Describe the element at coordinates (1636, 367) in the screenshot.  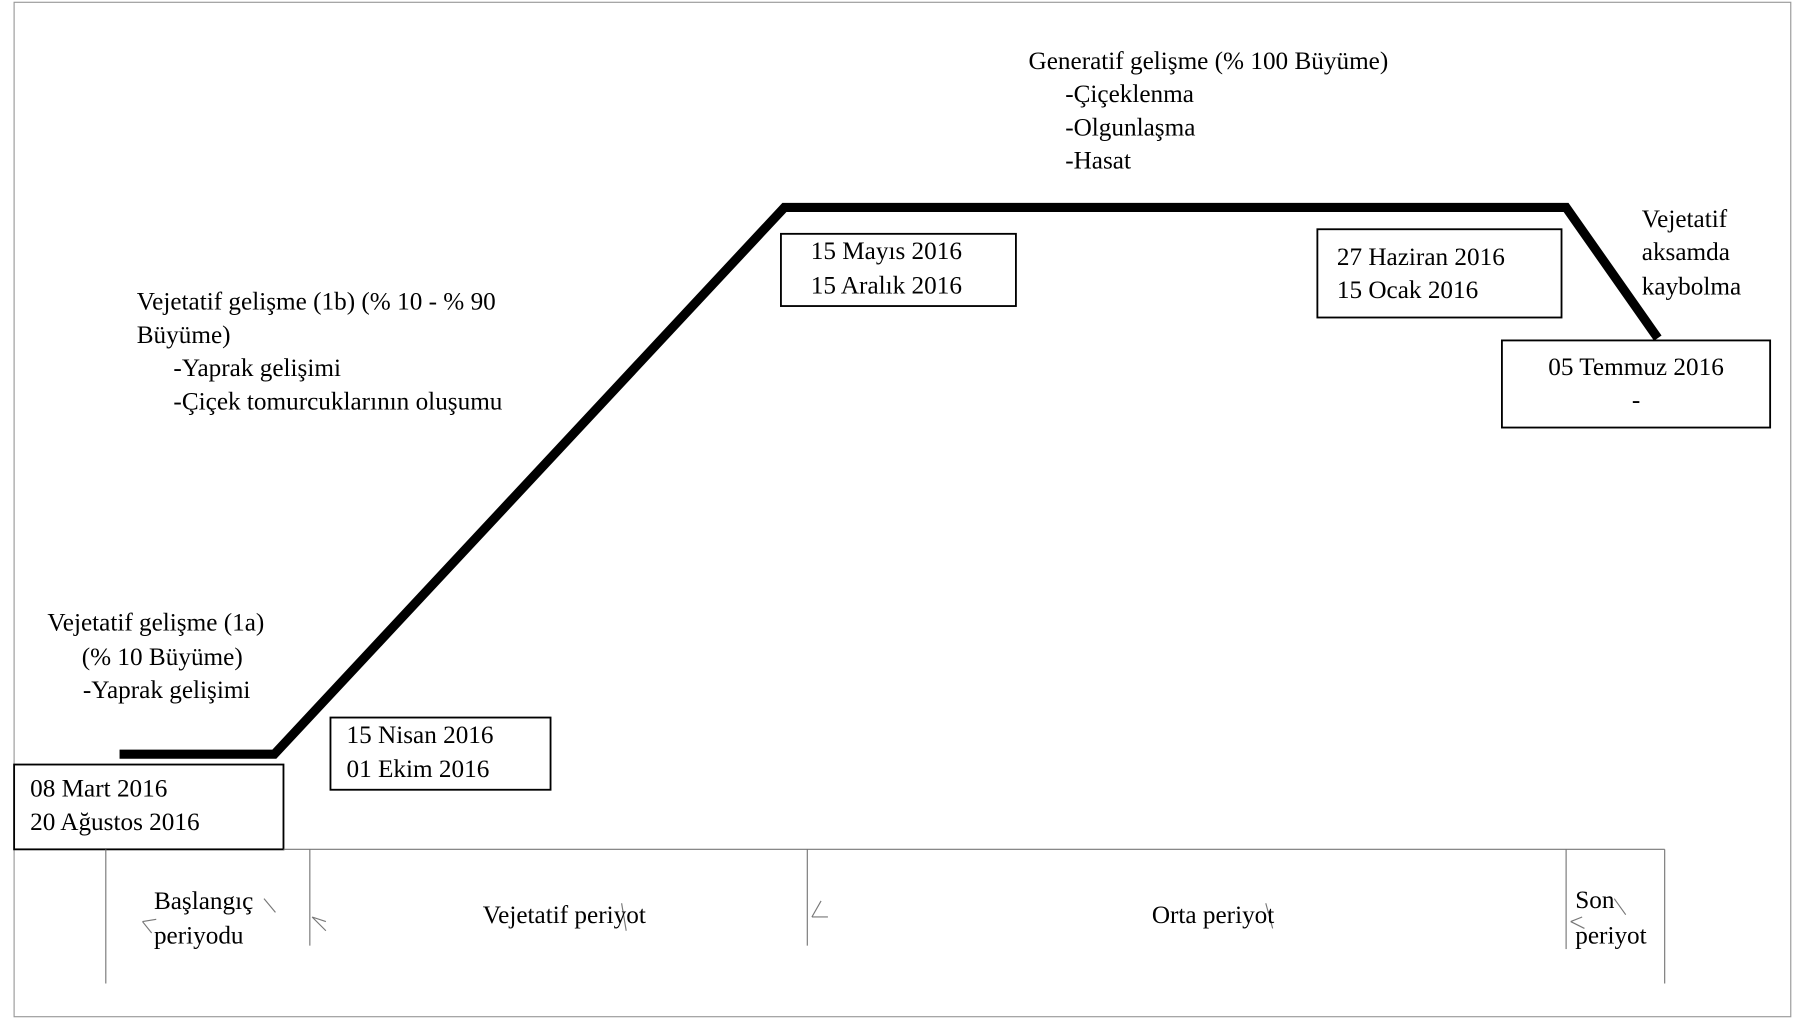
I see `date-text: 05 Temmuz 2016` at that location.